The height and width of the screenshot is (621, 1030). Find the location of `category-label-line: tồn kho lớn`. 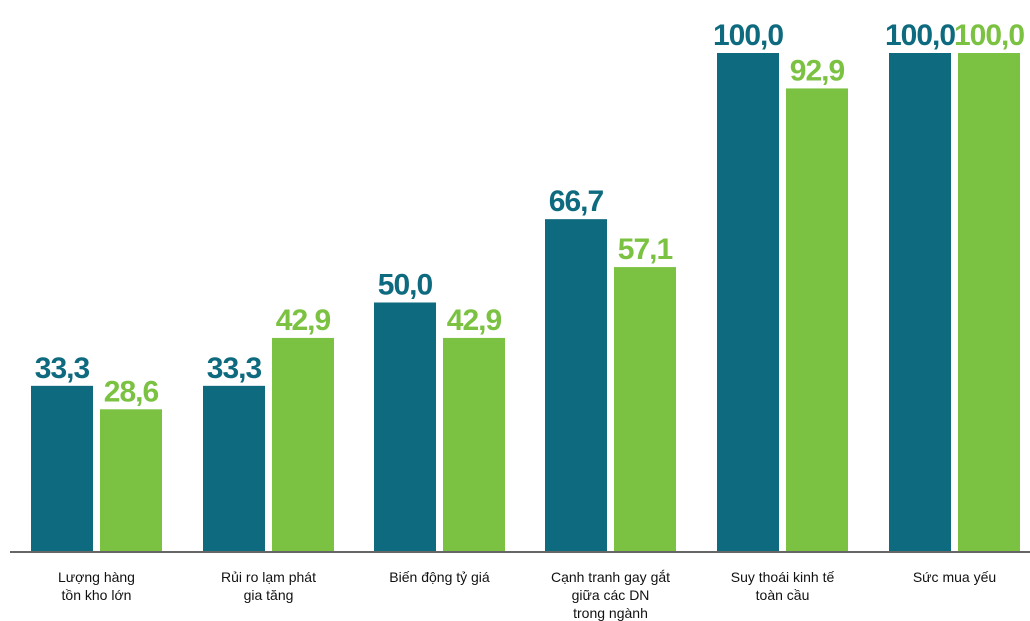

category-label-line: tồn kho lớn is located at coordinates (97, 595).